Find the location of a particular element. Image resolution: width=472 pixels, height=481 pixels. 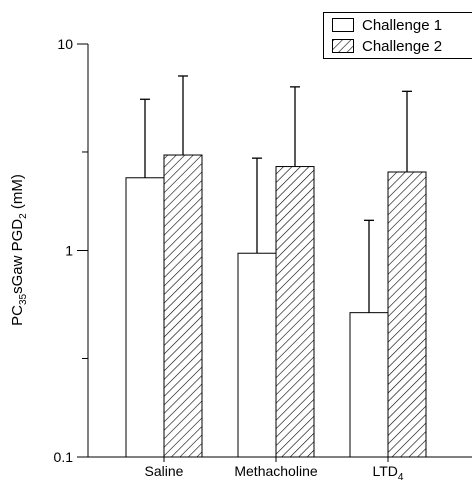

category-labels: Saline Methacholine LTD4 is located at coordinates (274, 469).